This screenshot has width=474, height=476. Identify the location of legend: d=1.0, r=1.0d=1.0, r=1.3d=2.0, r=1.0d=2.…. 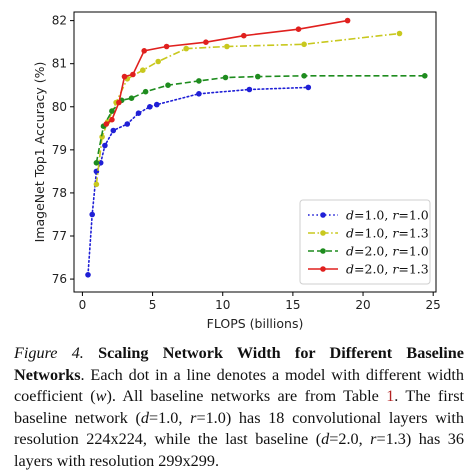
(365, 242).